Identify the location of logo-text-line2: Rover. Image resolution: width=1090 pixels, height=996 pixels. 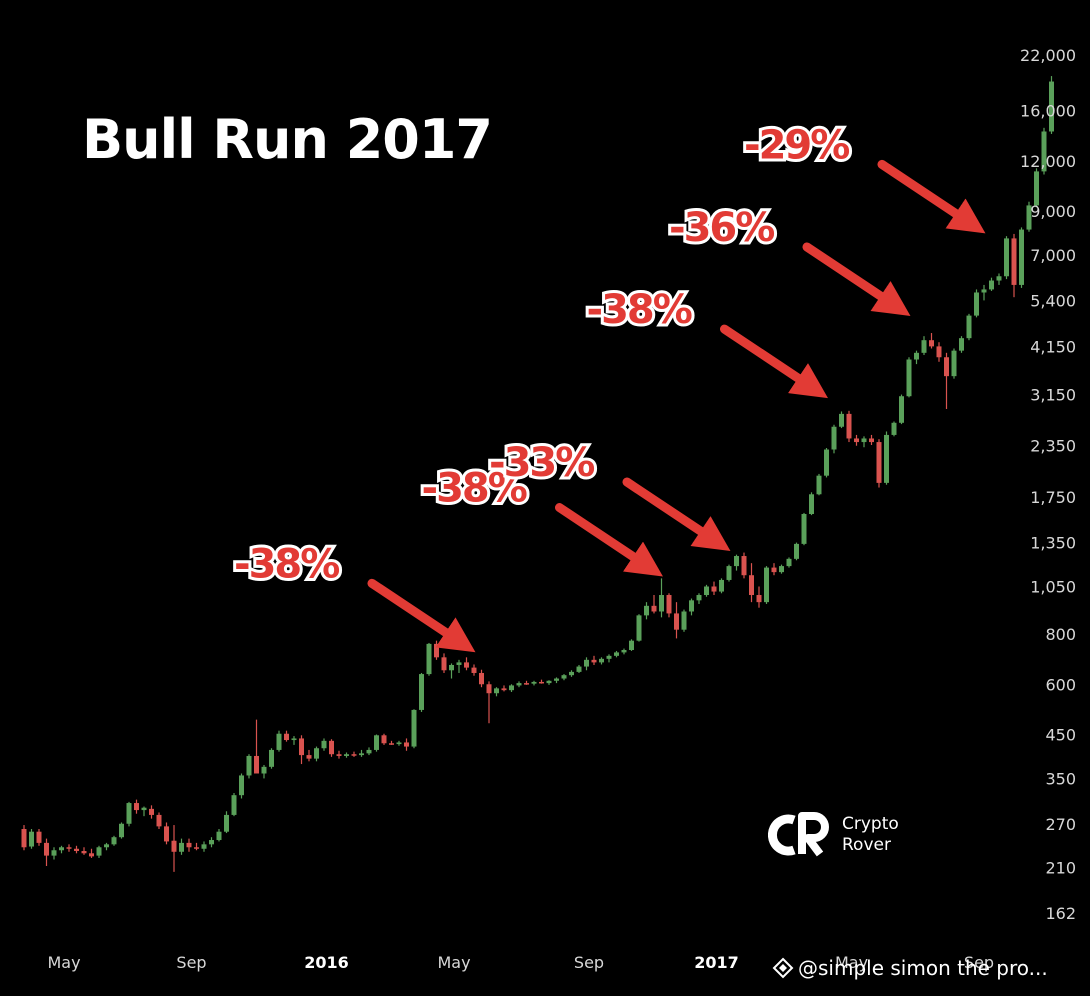
(866, 845).